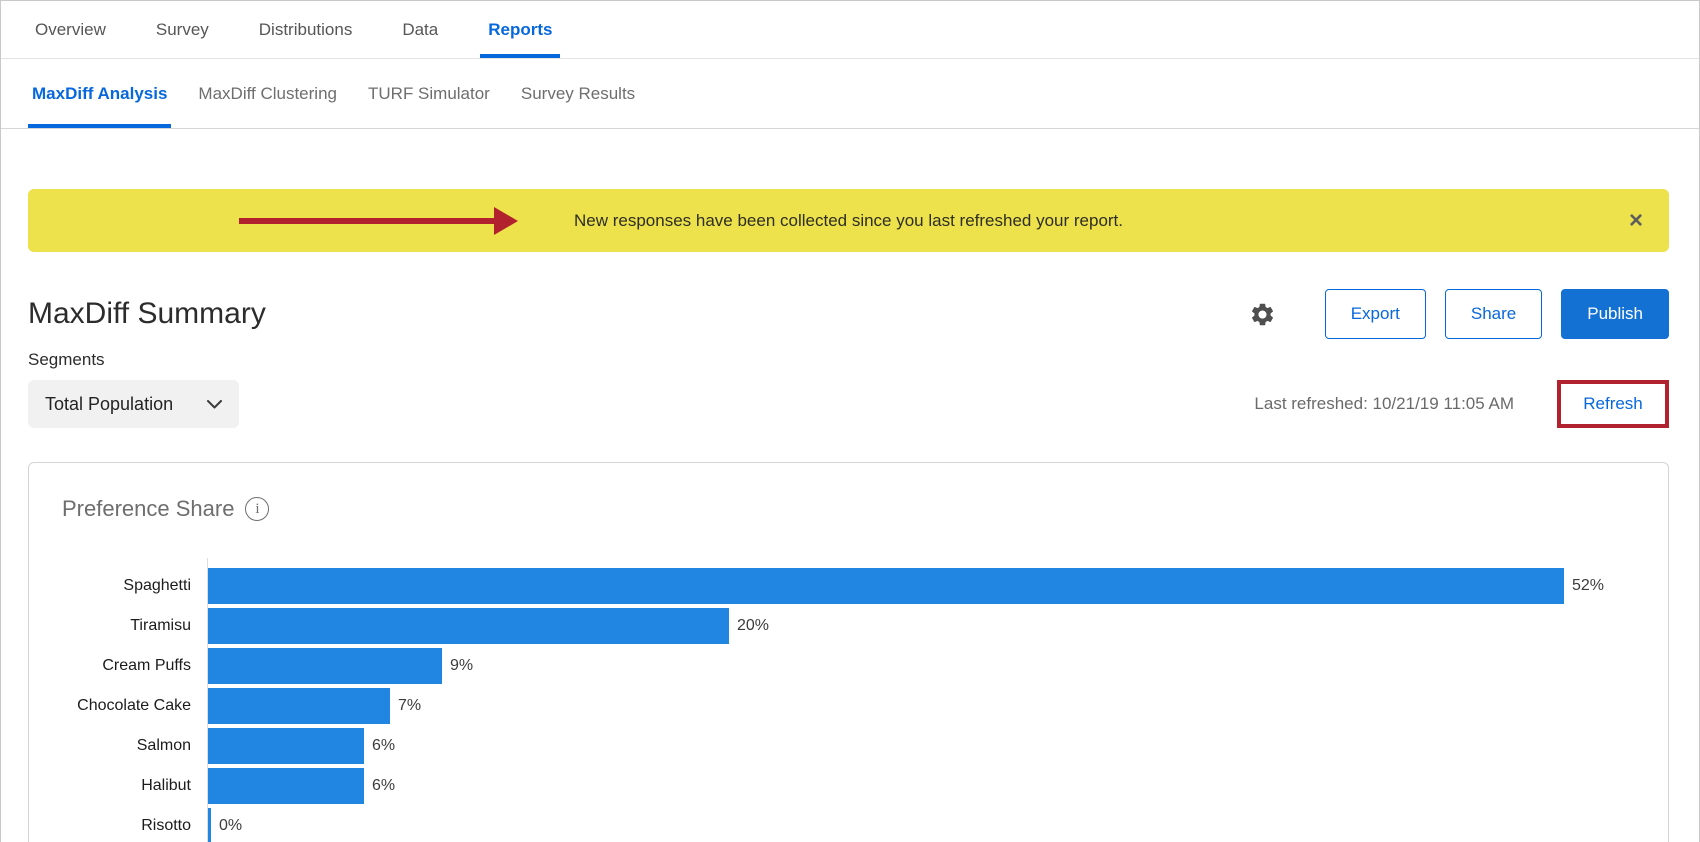 The image size is (1700, 842). Describe the element at coordinates (324, 666) in the screenshot. I see `bar-cream-puffs` at that location.